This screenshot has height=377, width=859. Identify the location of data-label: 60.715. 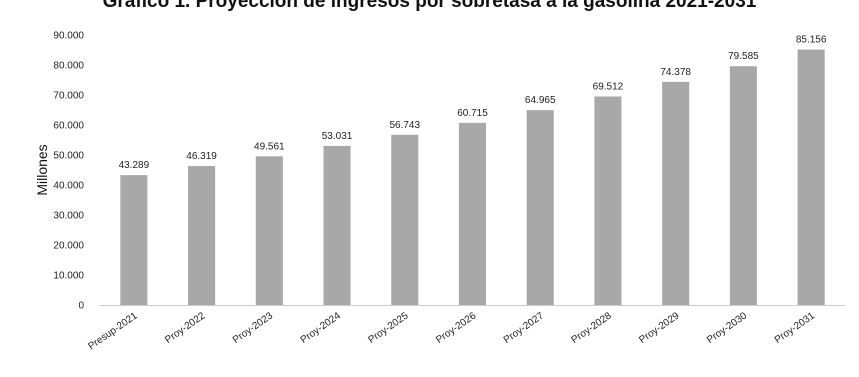
(472, 113).